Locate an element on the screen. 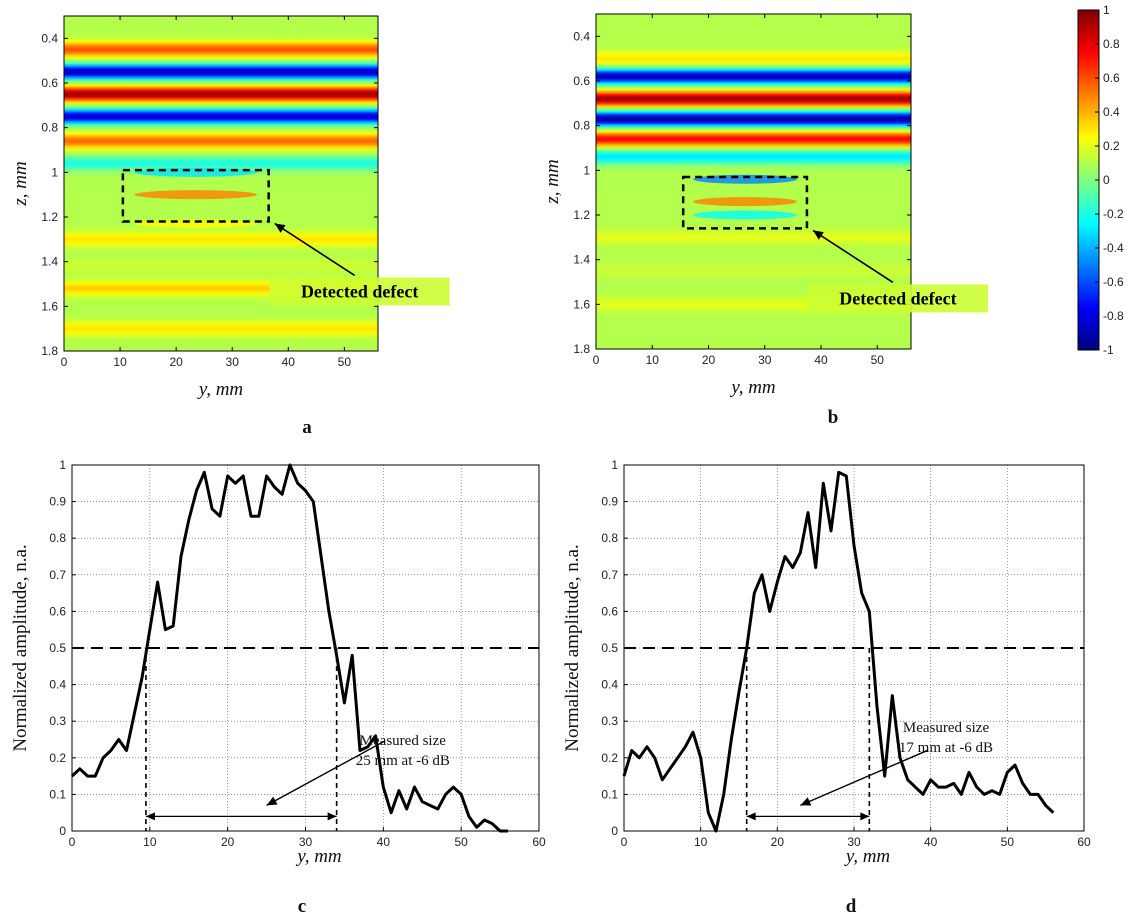 This screenshot has height=918, width=1128. panel-label-c: c is located at coordinates (302, 906).